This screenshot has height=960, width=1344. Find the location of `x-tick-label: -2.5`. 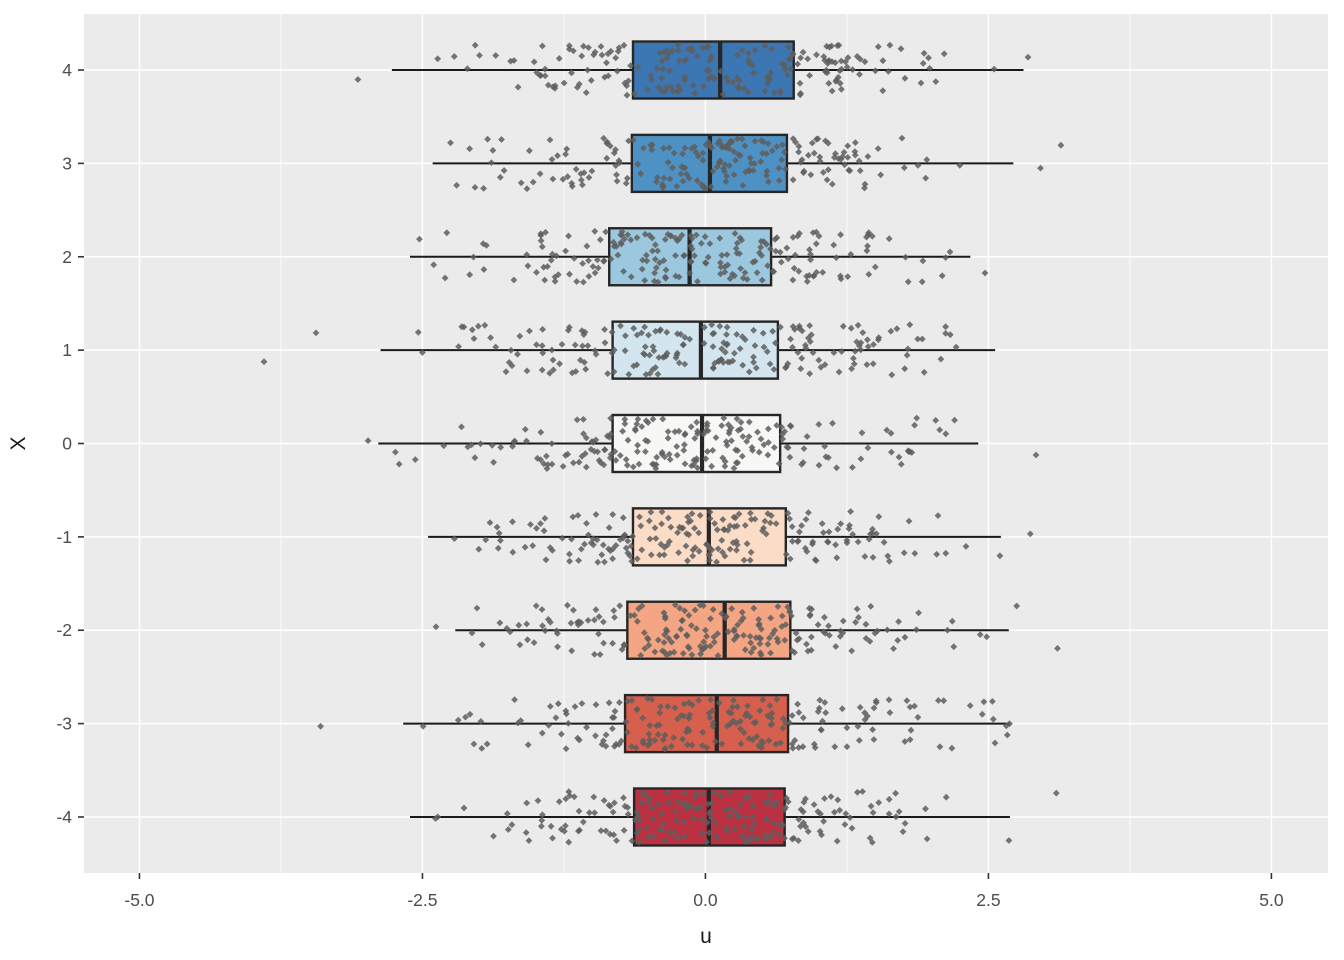

x-tick-label: -2.5 is located at coordinates (422, 900).